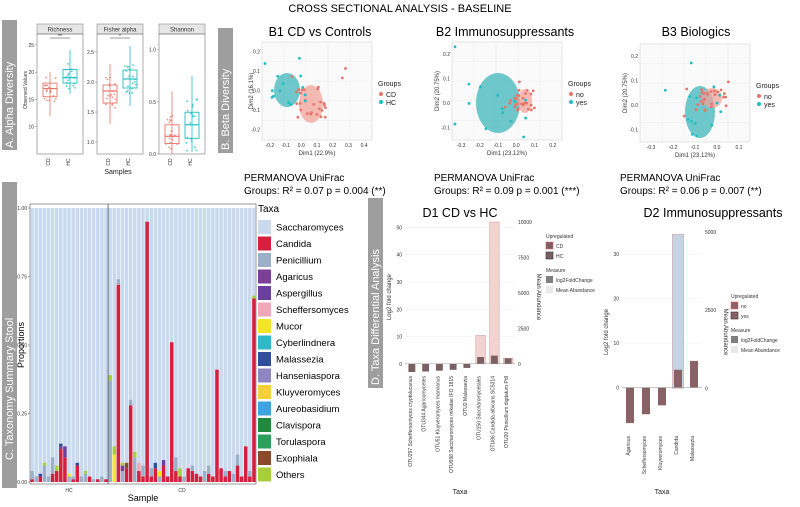  What do you see at coordinates (634, 57) in the screenshot?
I see `b-ytick-2-0: 0.2` at bounding box center [634, 57].